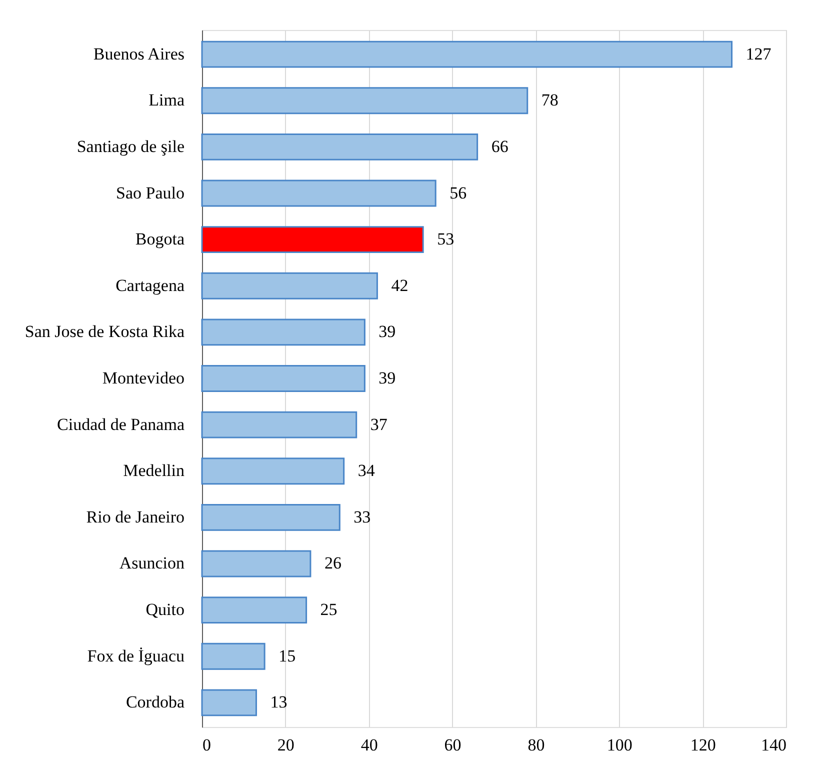 The image size is (816, 768). What do you see at coordinates (362, 516) in the screenshot?
I see `data-label: 33` at bounding box center [362, 516].